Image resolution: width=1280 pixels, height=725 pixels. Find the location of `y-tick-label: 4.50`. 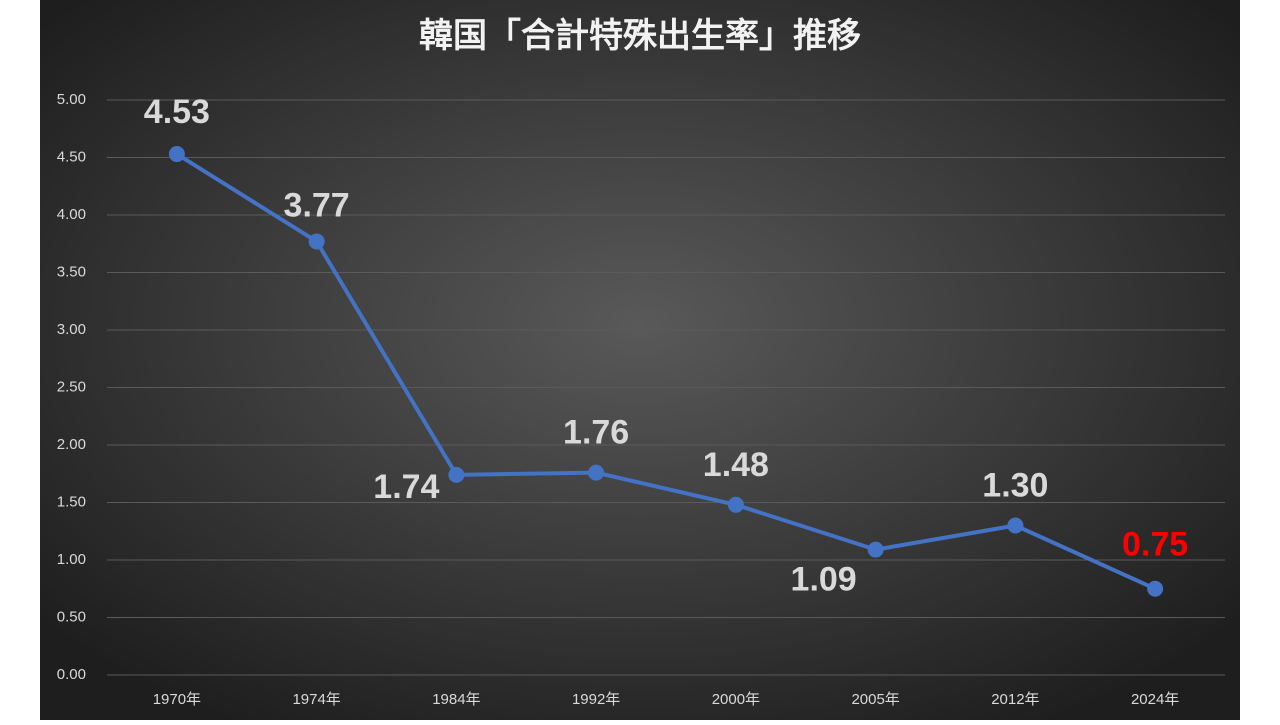

y-tick-label: 4.50 is located at coordinates (71, 156).